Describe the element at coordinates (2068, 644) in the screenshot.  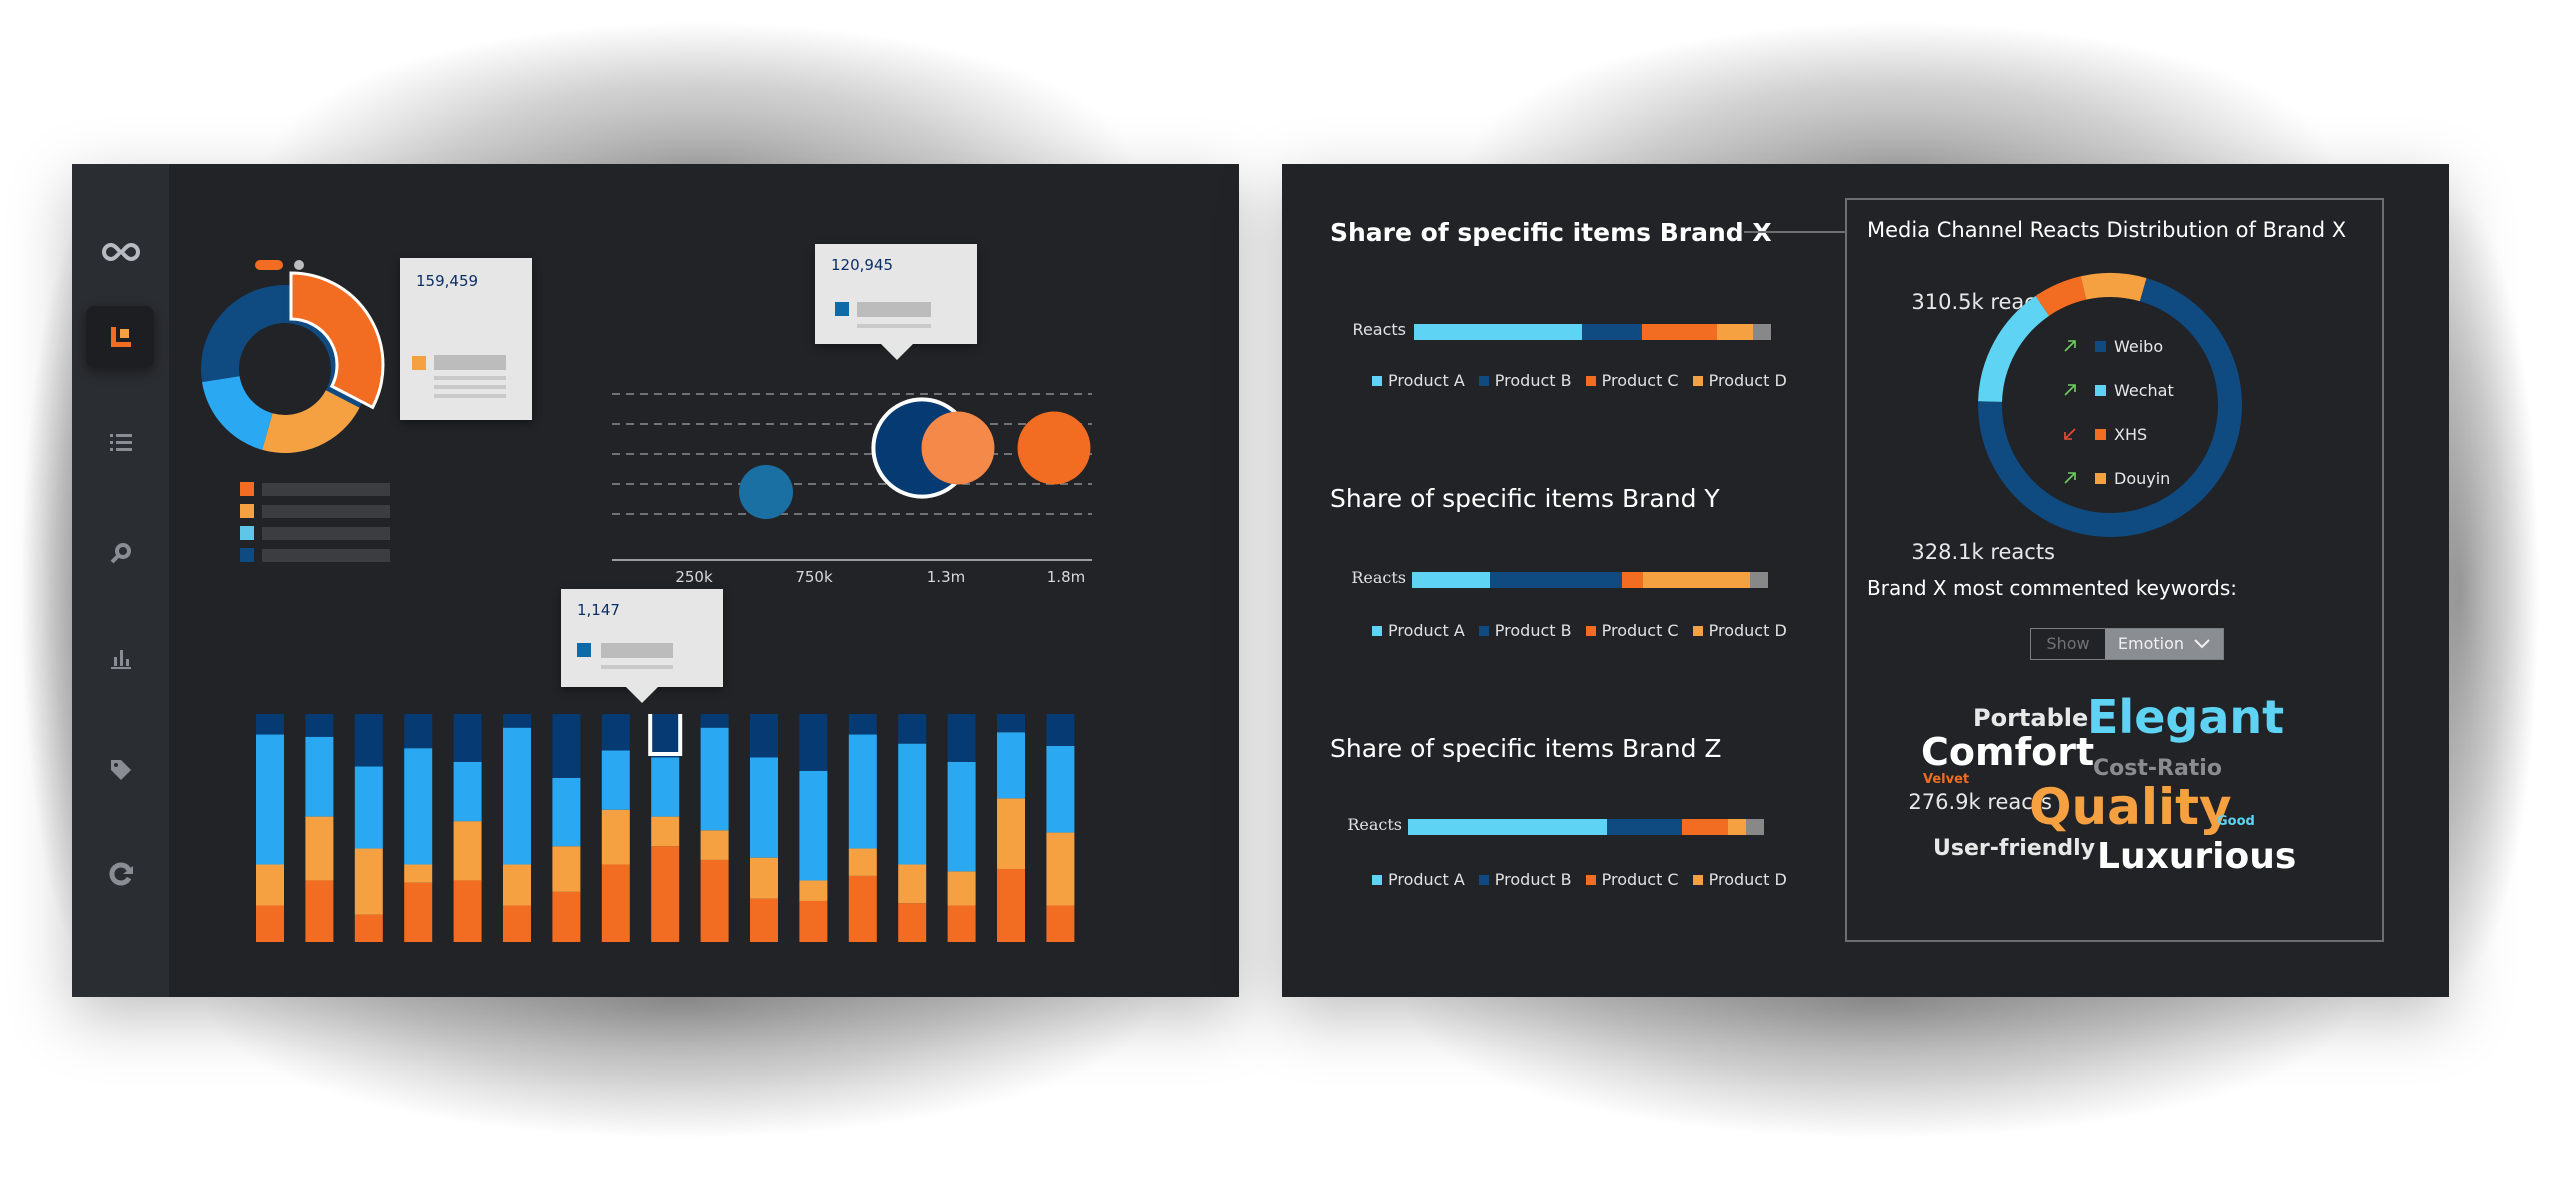
I see `show-option: Show` at that location.